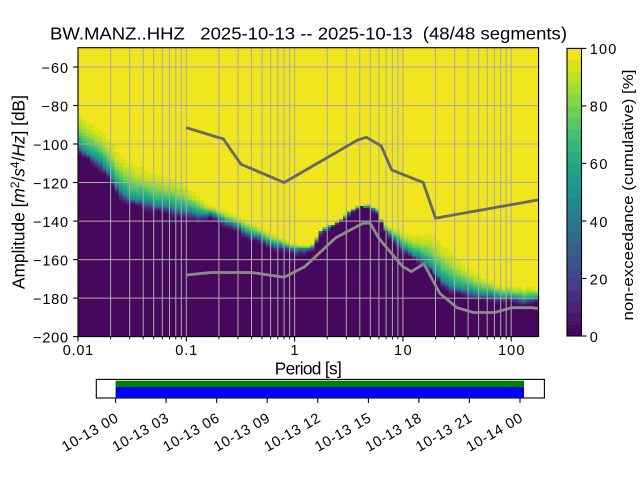 This screenshot has width=640, height=480. Describe the element at coordinates (55, 107) in the screenshot. I see `svg-text: −80` at that location.